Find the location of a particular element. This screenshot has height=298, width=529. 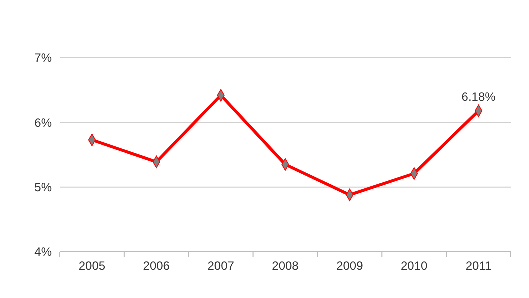

y-tick-label: 6% is located at coordinates (43, 123).